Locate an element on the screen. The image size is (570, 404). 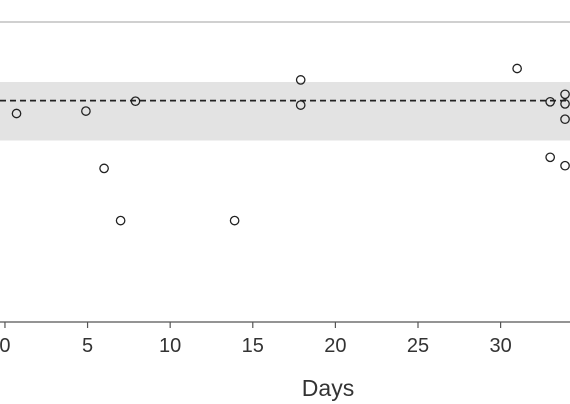
x-axis-title: Days is located at coordinates (328, 388).